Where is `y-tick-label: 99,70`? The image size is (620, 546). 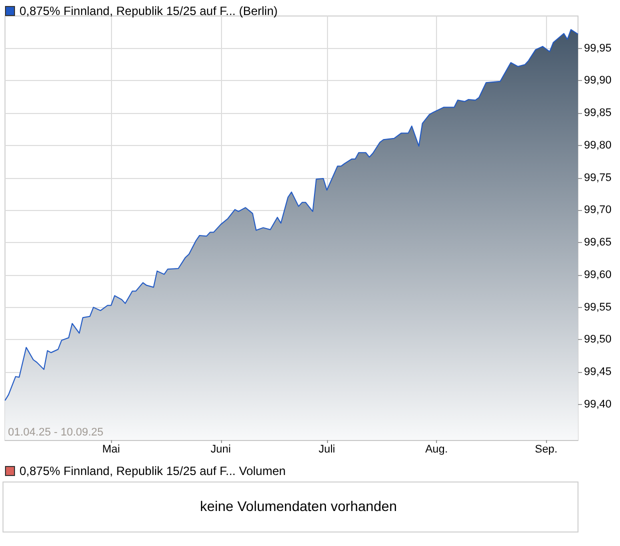
y-tick-label: 99,70 is located at coordinates (598, 210).